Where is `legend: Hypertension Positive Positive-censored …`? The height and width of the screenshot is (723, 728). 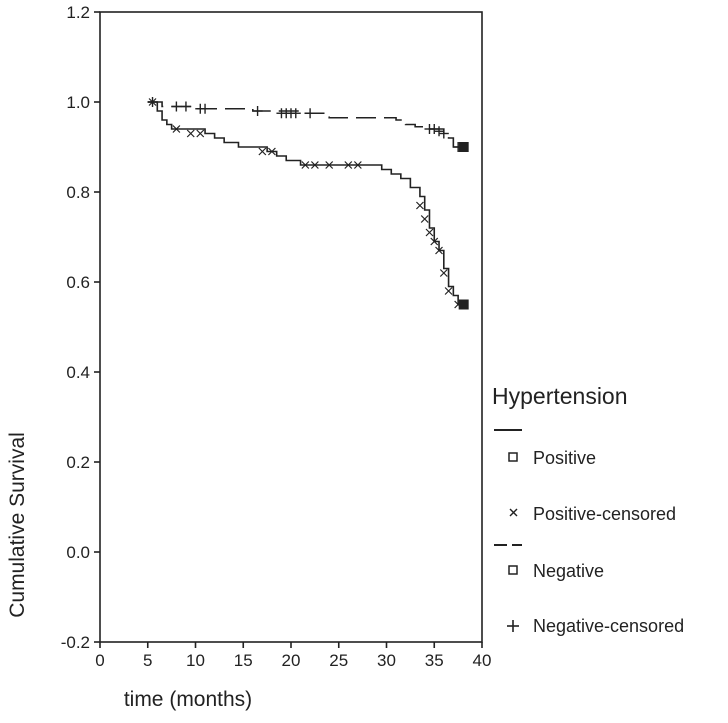
legend: Hypertension Positive Positive-censored … is located at coordinates (588, 509).